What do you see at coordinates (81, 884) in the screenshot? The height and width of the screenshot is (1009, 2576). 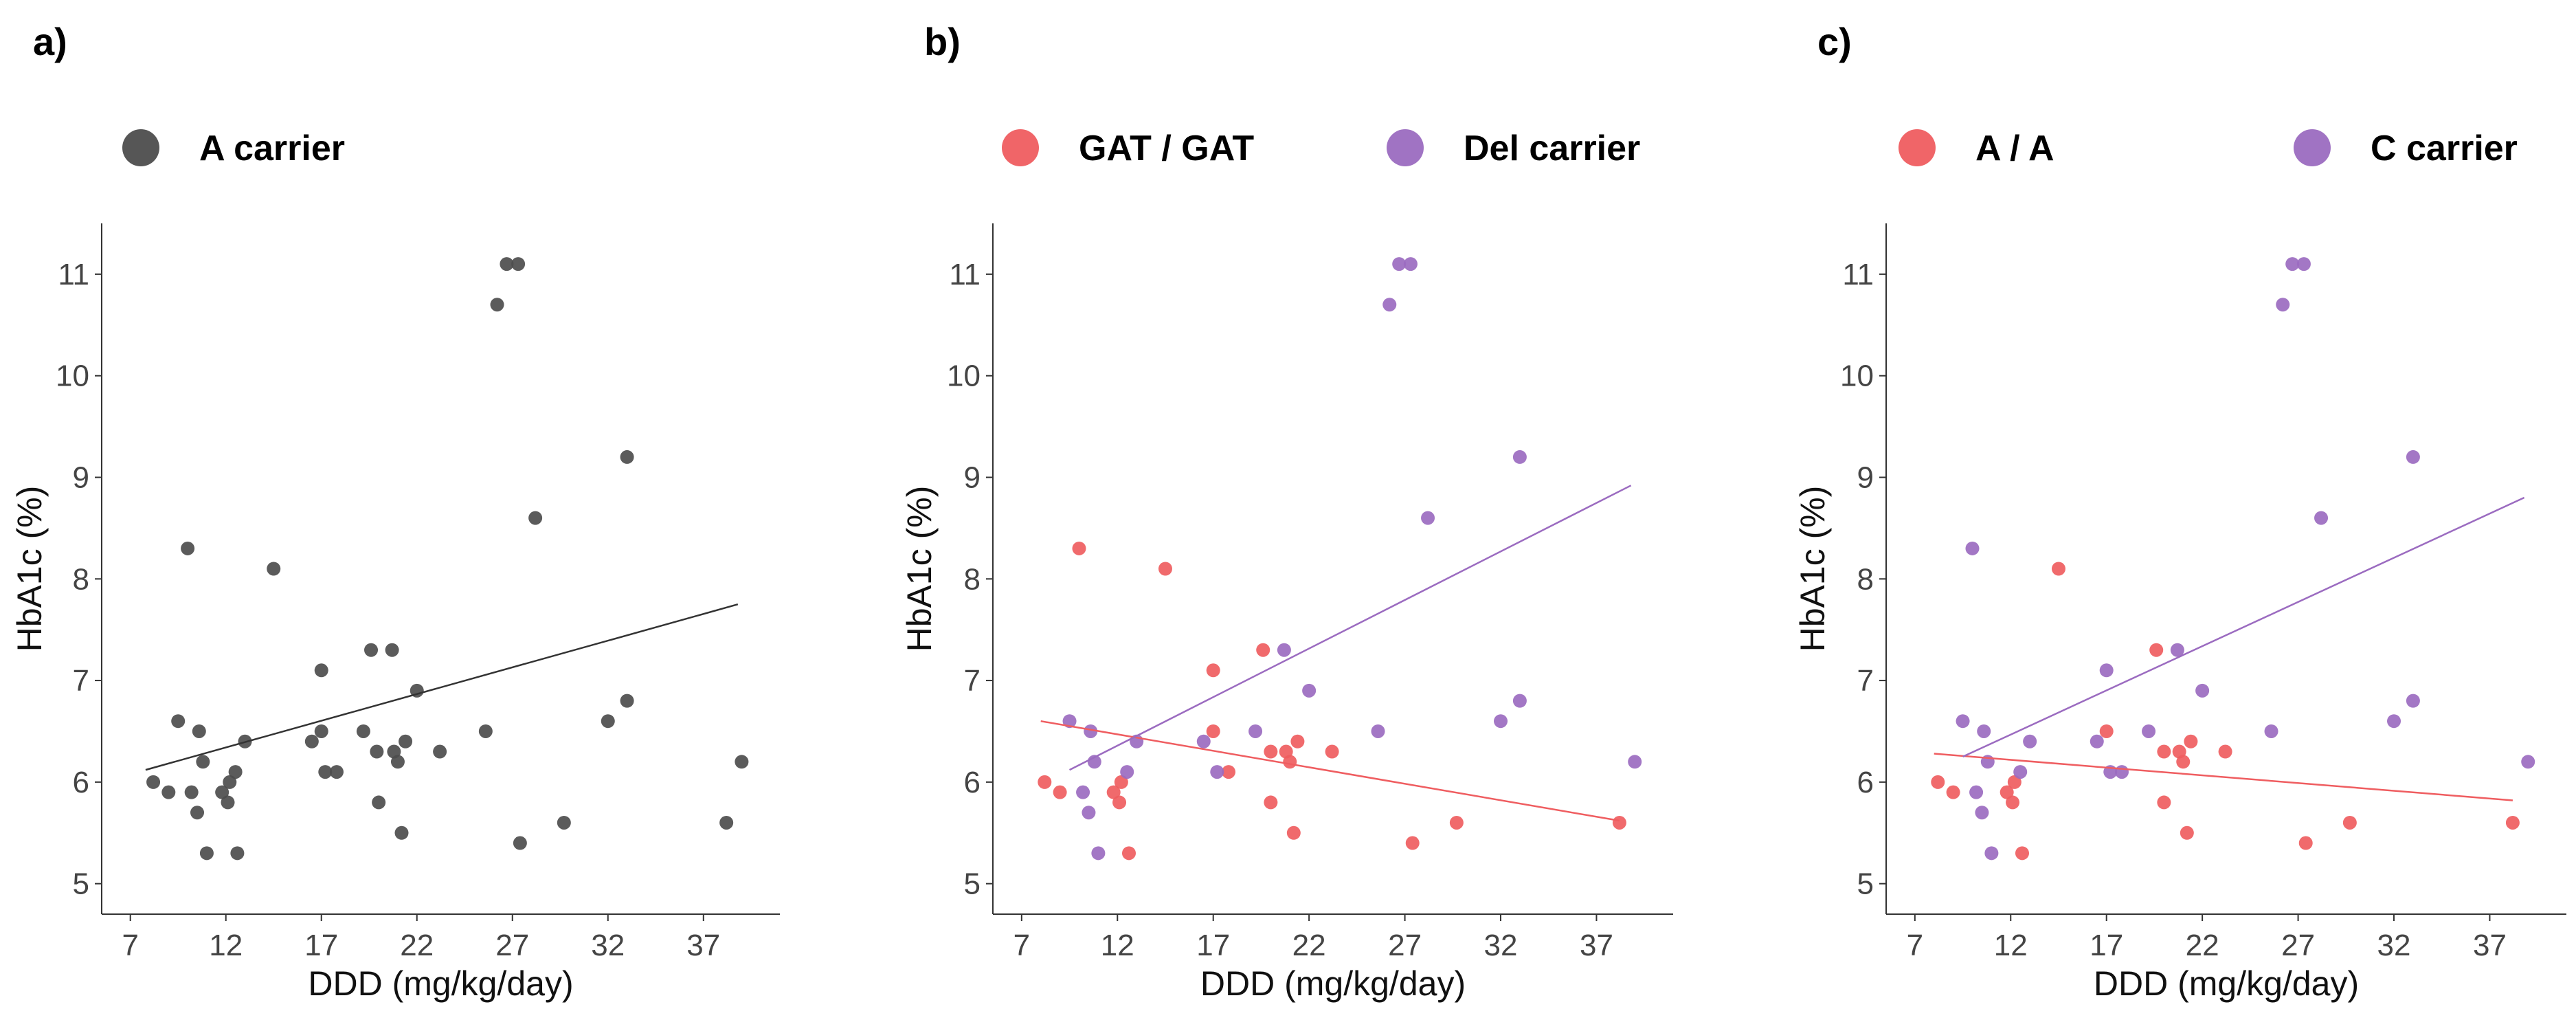 I see `y-tick-label: 5` at bounding box center [81, 884].